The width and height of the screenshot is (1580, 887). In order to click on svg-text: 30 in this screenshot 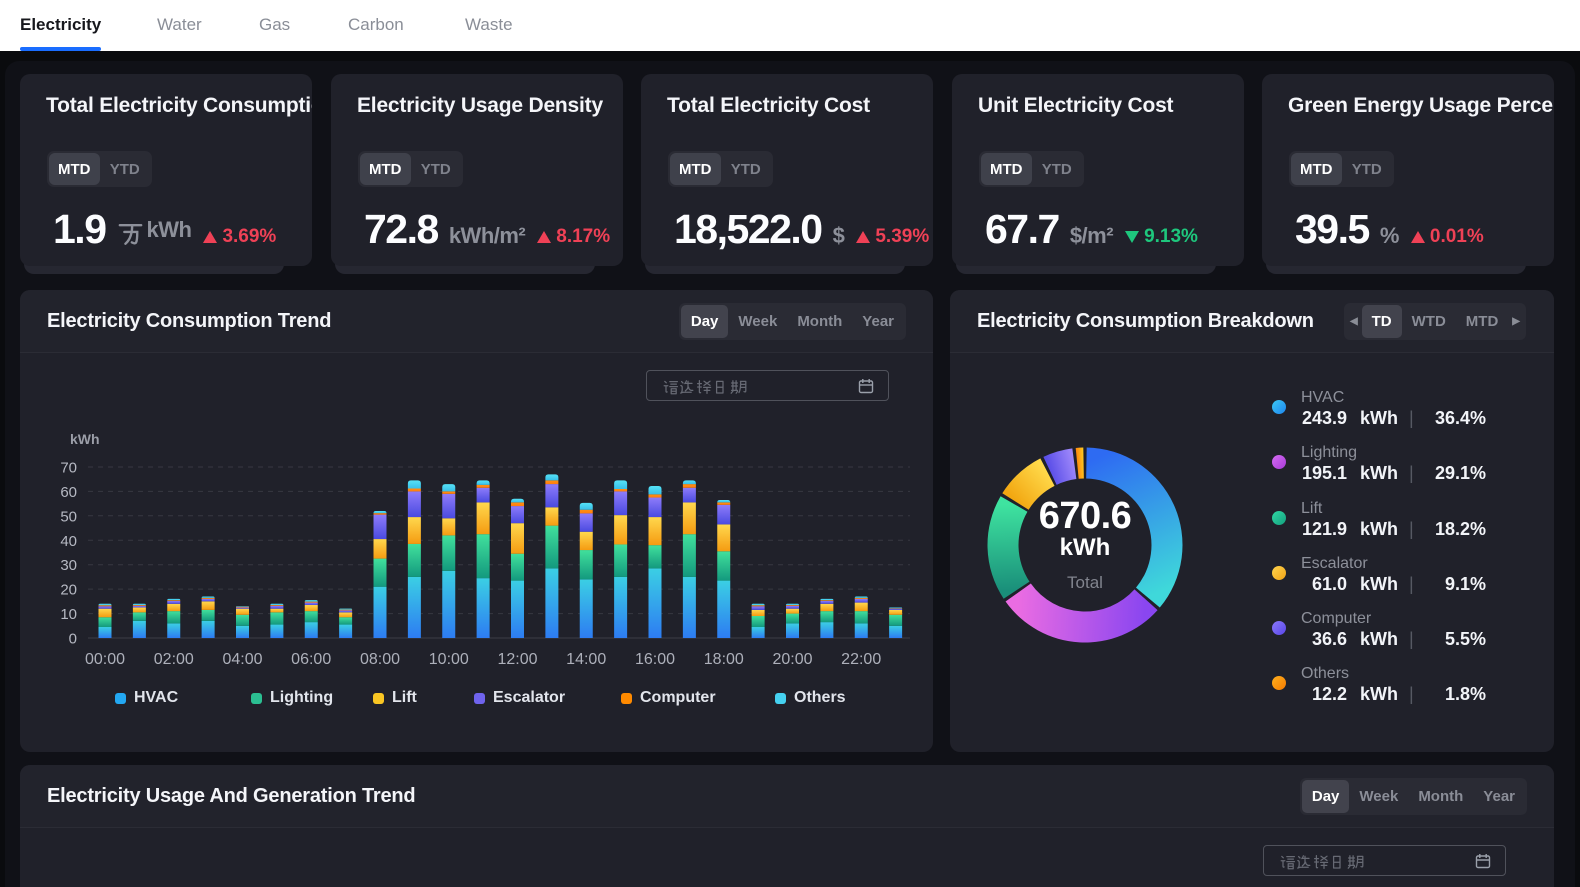, I will do `click(68, 565)`.